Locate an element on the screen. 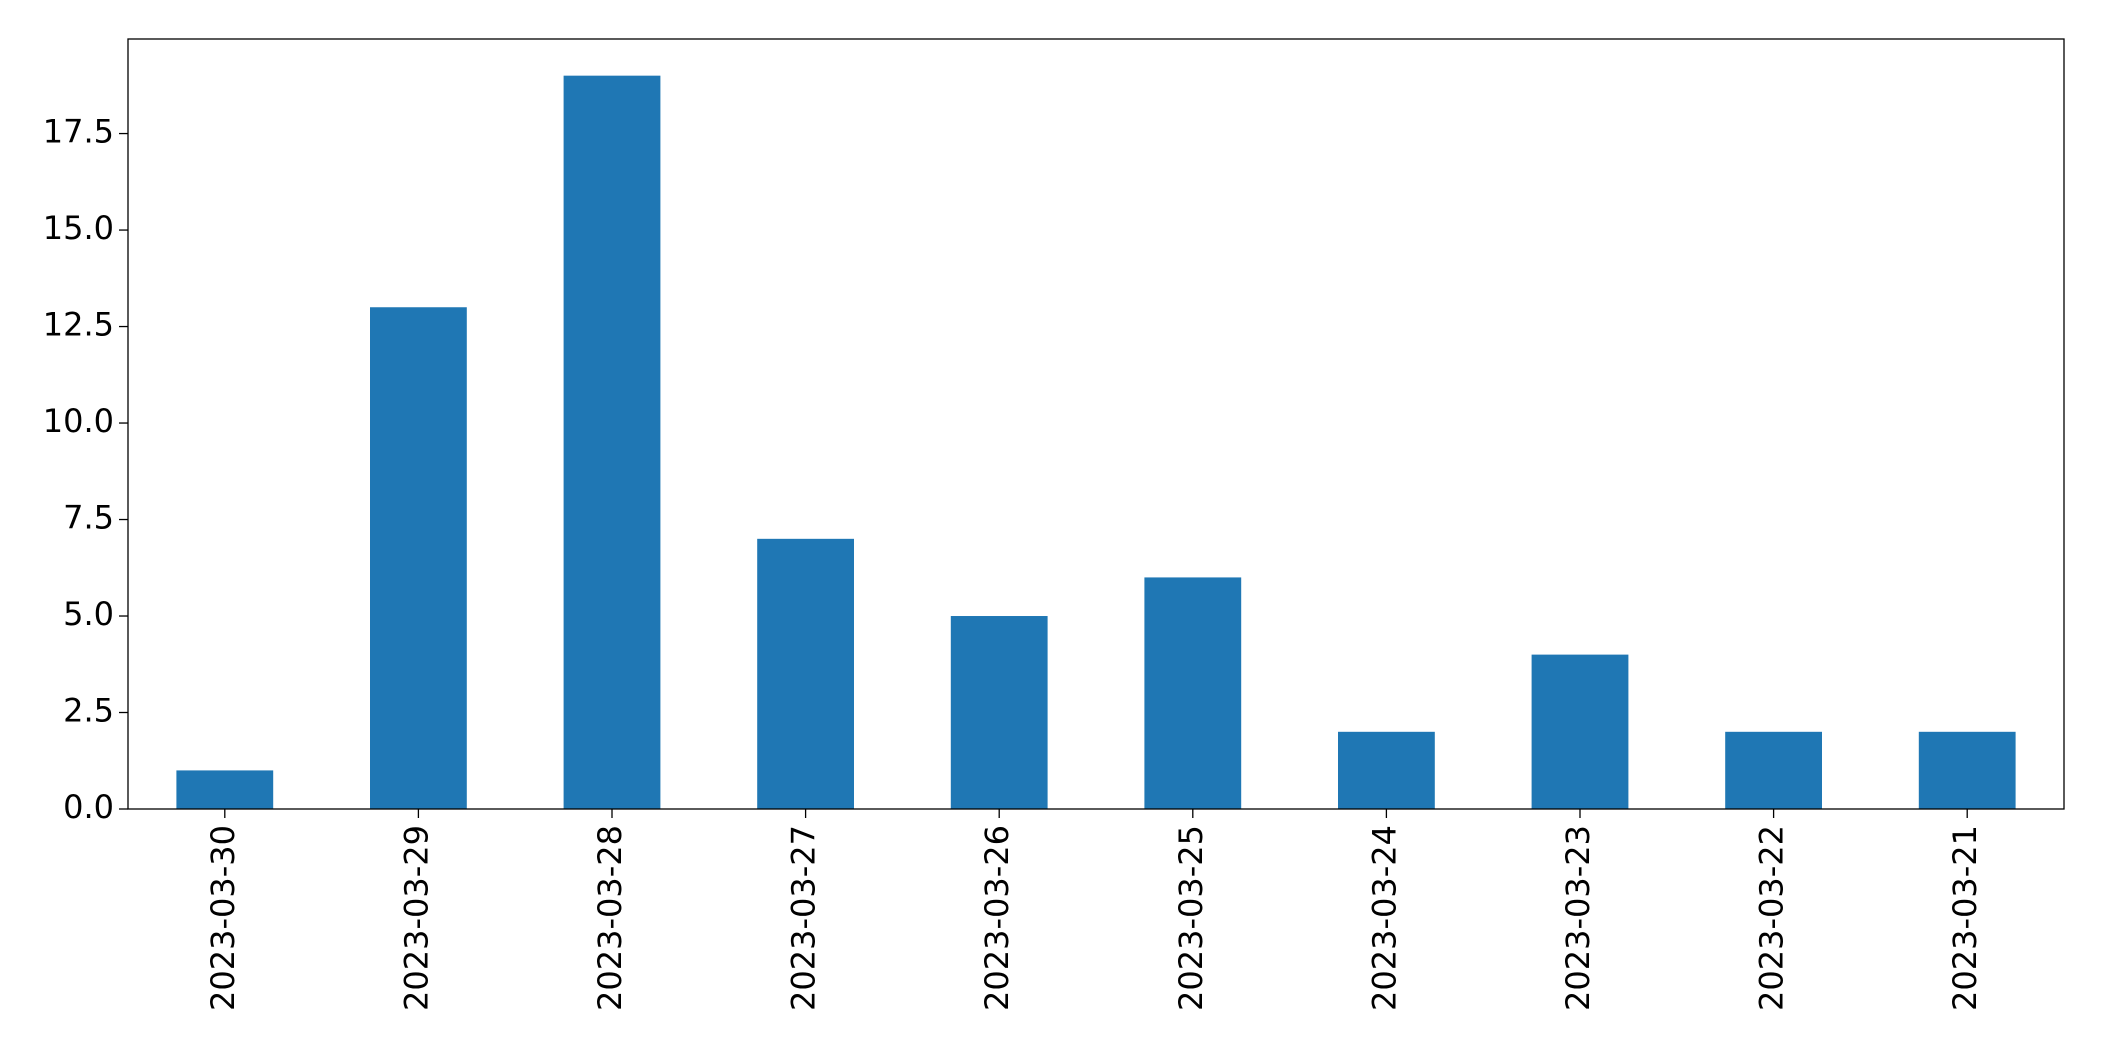  y-tick-label: 5.0 is located at coordinates (88, 614).